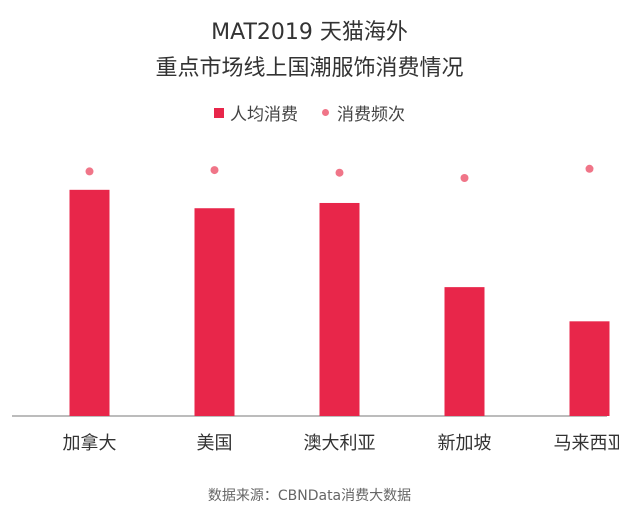  What do you see at coordinates (586, 443) in the screenshot?
I see `x-tick-label-4: 马来西亚` at bounding box center [586, 443].